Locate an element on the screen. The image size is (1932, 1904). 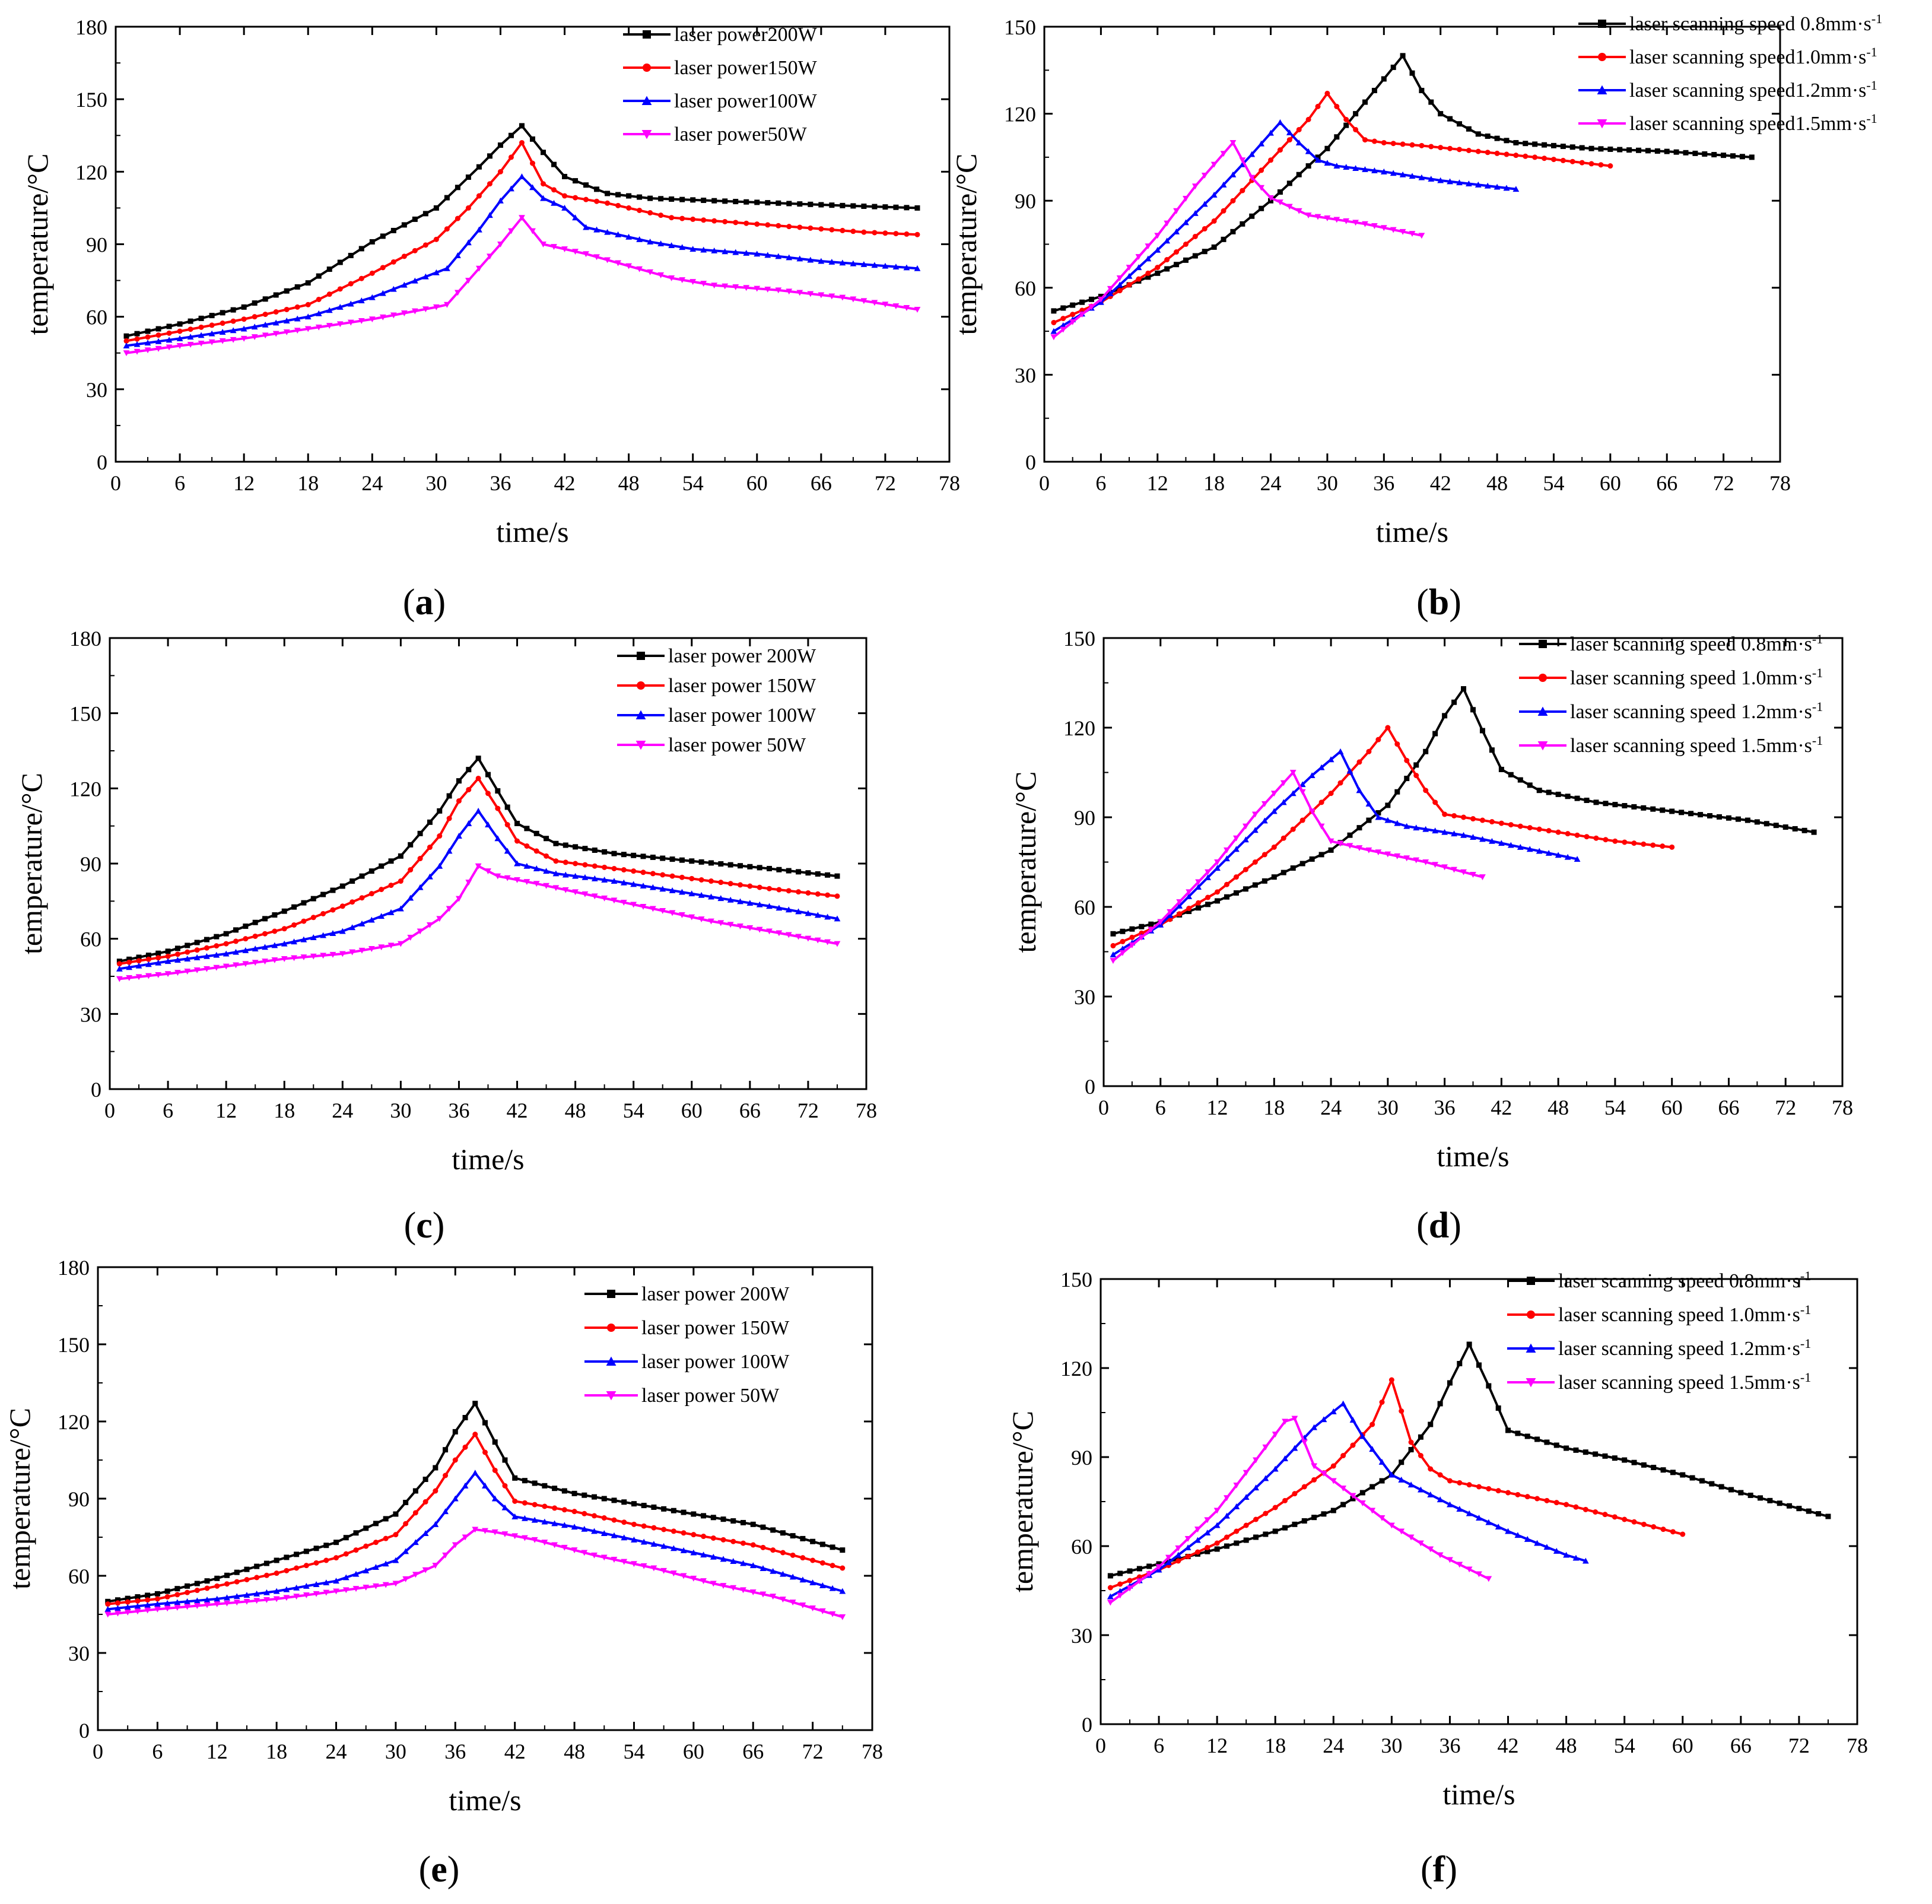
x-tick-label: 36 is located at coordinates (1449, 1745).